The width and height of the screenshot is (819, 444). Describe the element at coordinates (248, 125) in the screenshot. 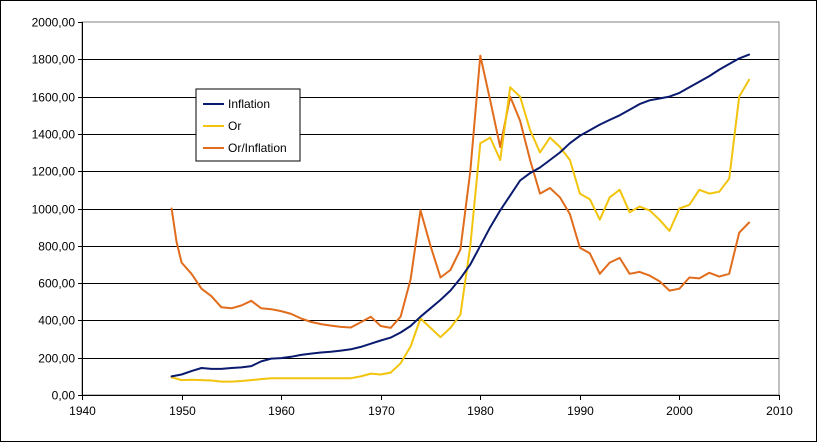

I see `legend: Inflation Or Or/Inflation` at that location.